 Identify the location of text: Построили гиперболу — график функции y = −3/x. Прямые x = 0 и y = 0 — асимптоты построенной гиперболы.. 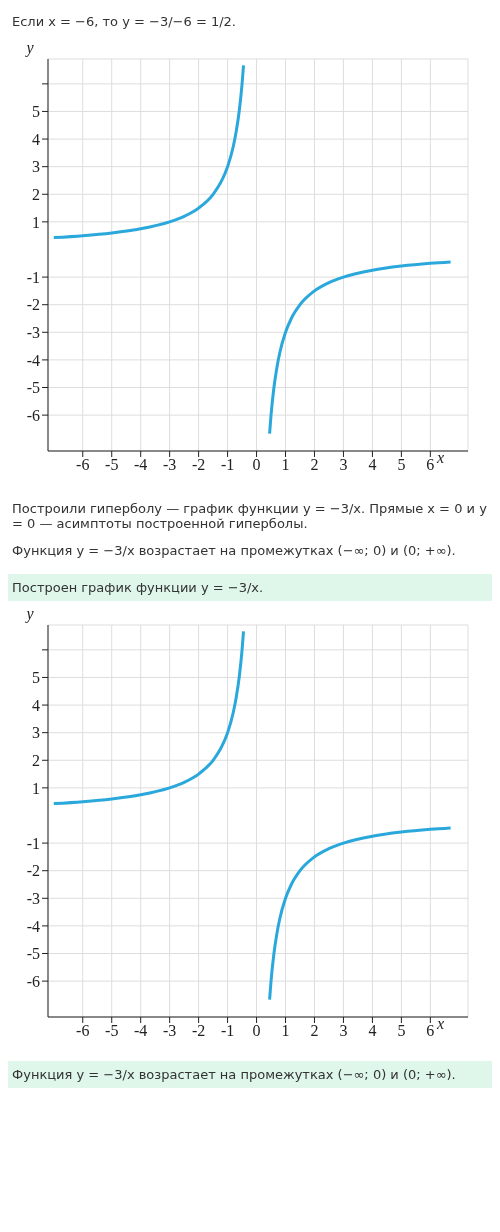
(249, 516).